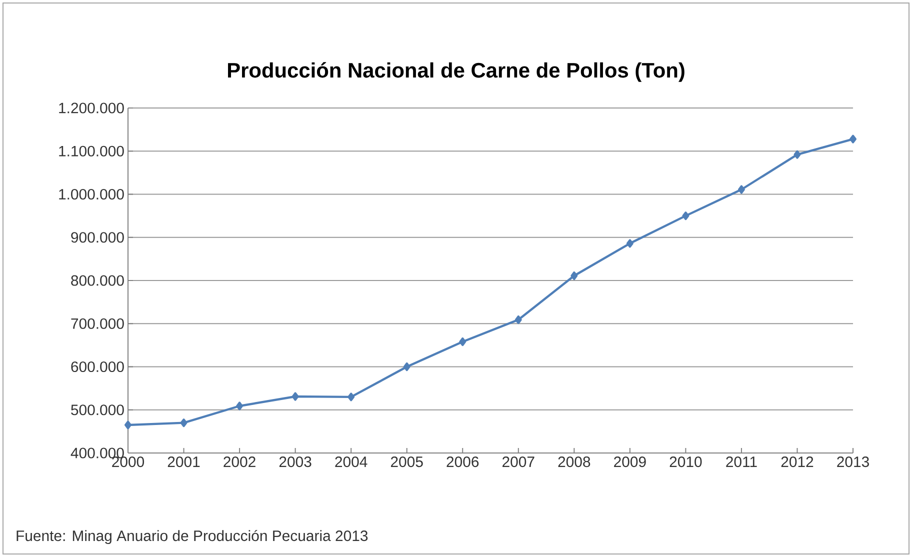  Describe the element at coordinates (192, 537) in the screenshot. I see `source-note: Fuente: Minag Anuario de Producción Pecuaria 2013` at that location.